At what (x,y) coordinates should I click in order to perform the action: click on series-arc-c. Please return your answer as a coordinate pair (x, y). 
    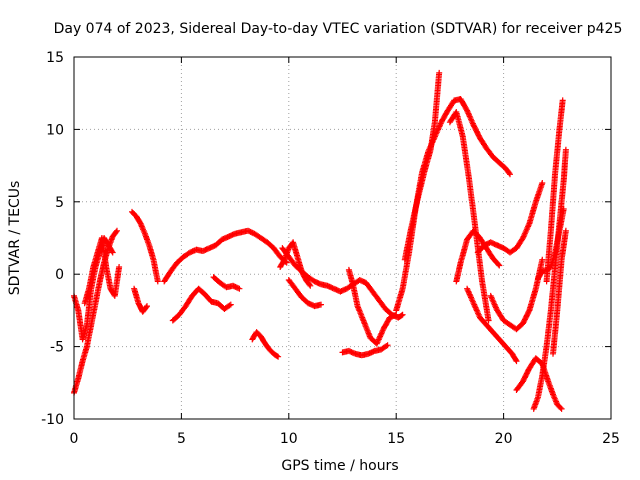
    Looking at the image, I should click on (102, 271).